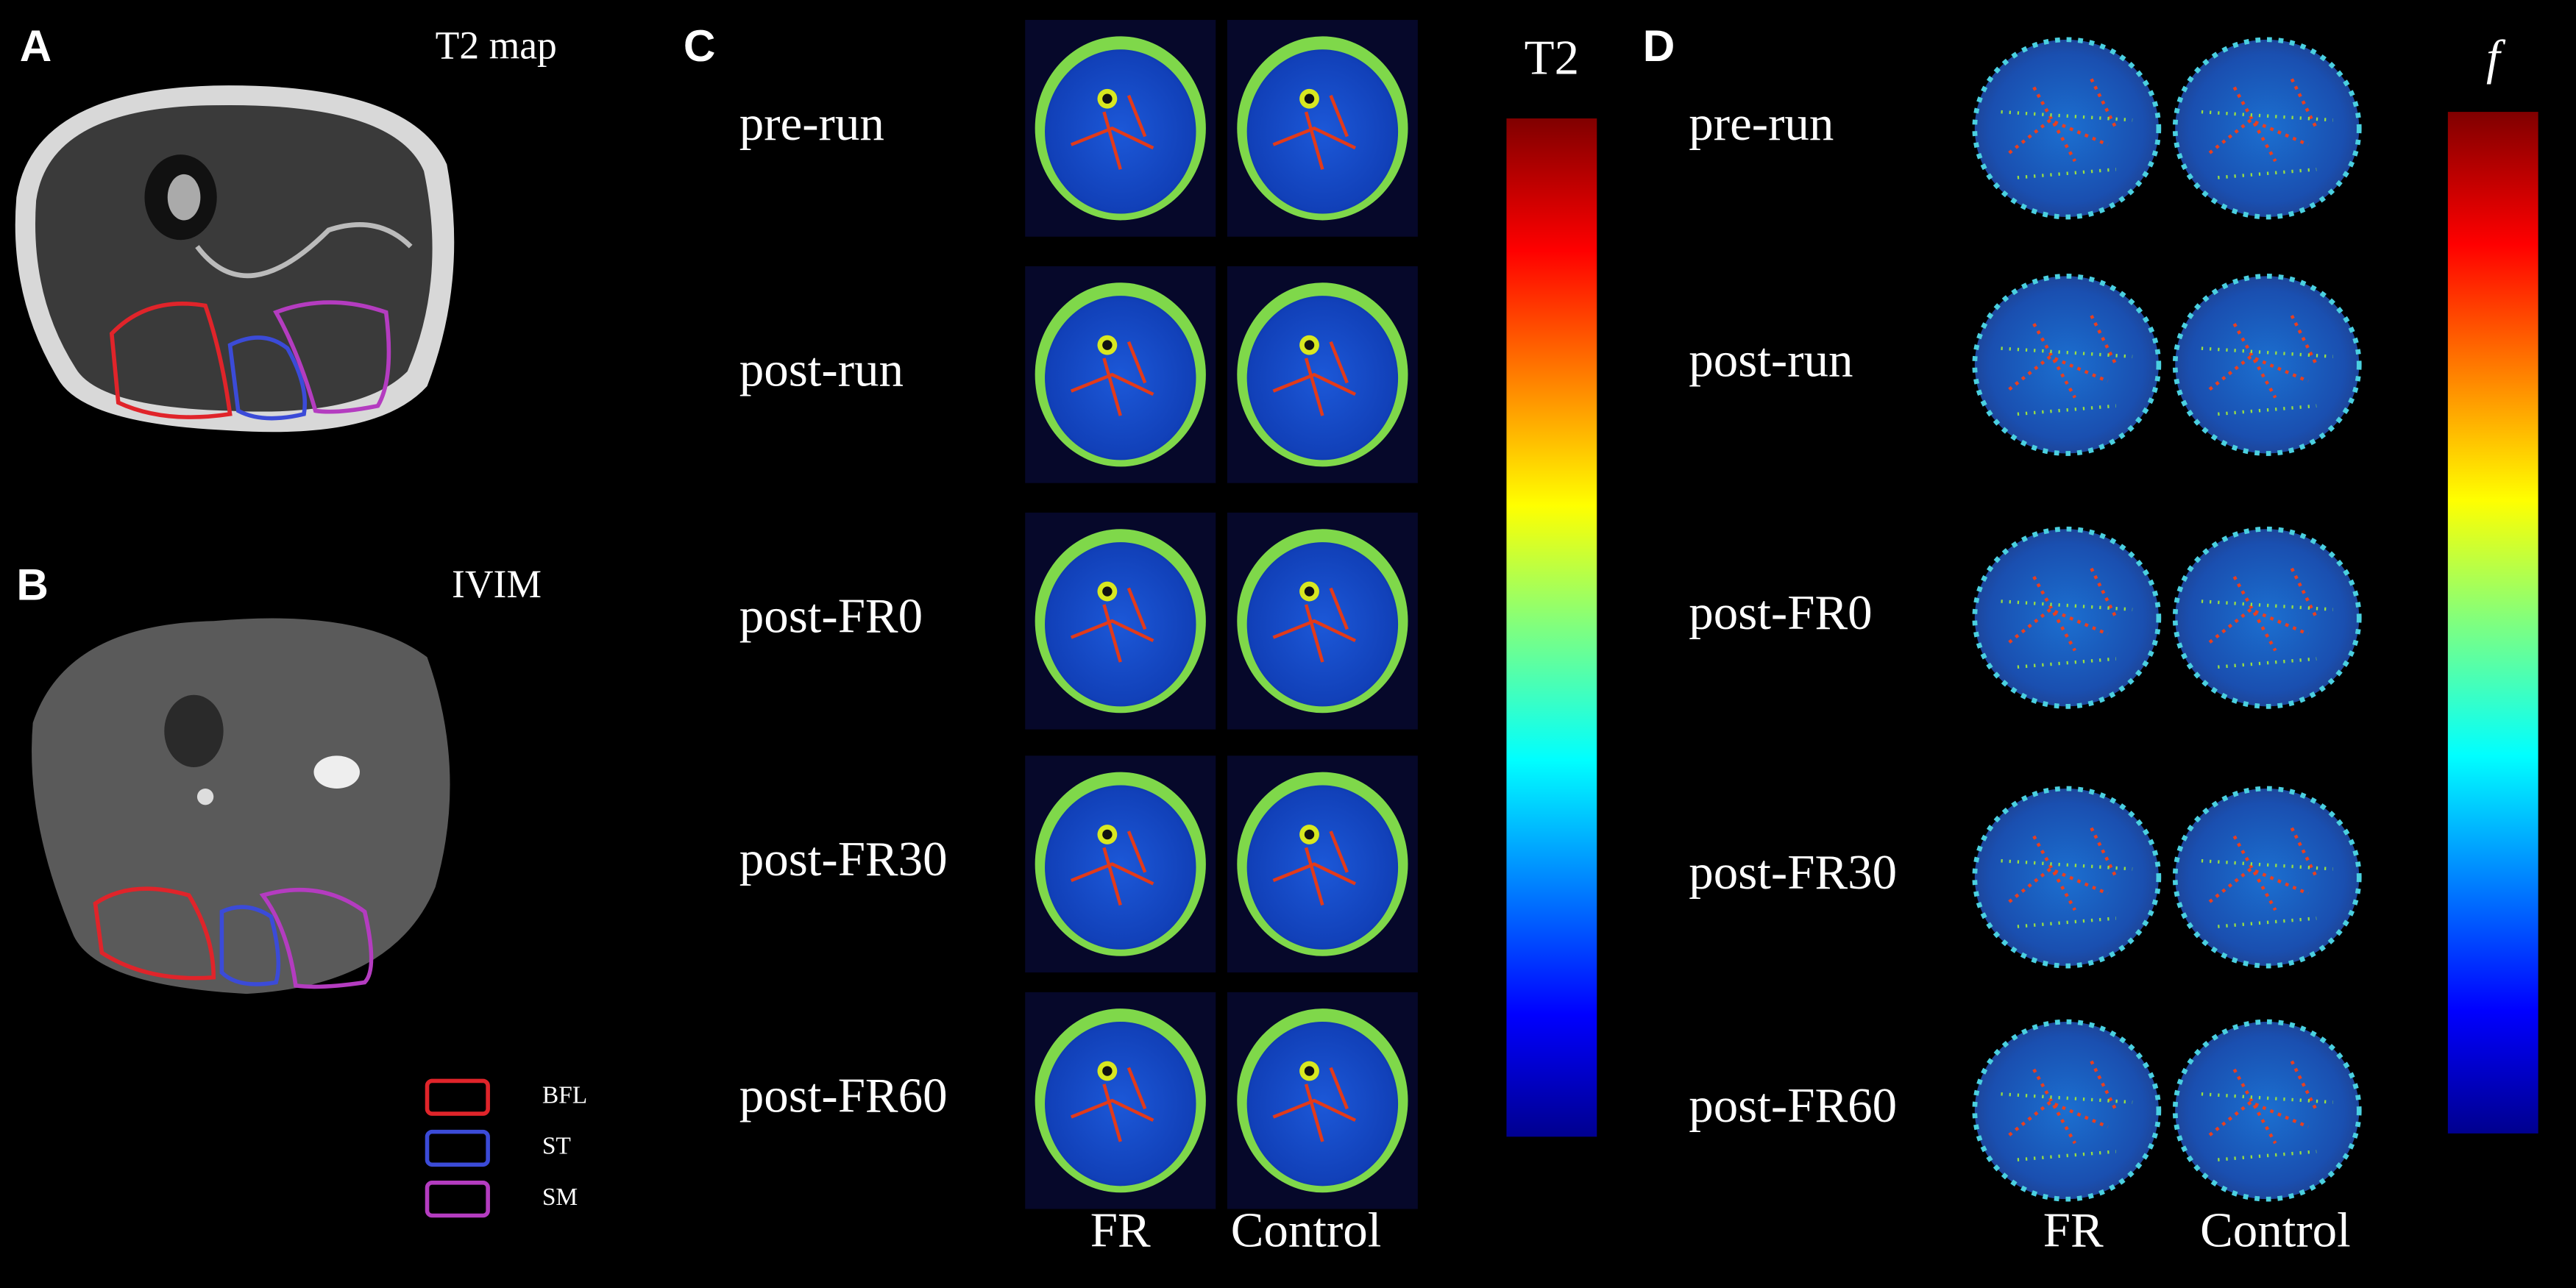 The height and width of the screenshot is (1288, 2576). I want to click on ivim-image, so click(241, 806).